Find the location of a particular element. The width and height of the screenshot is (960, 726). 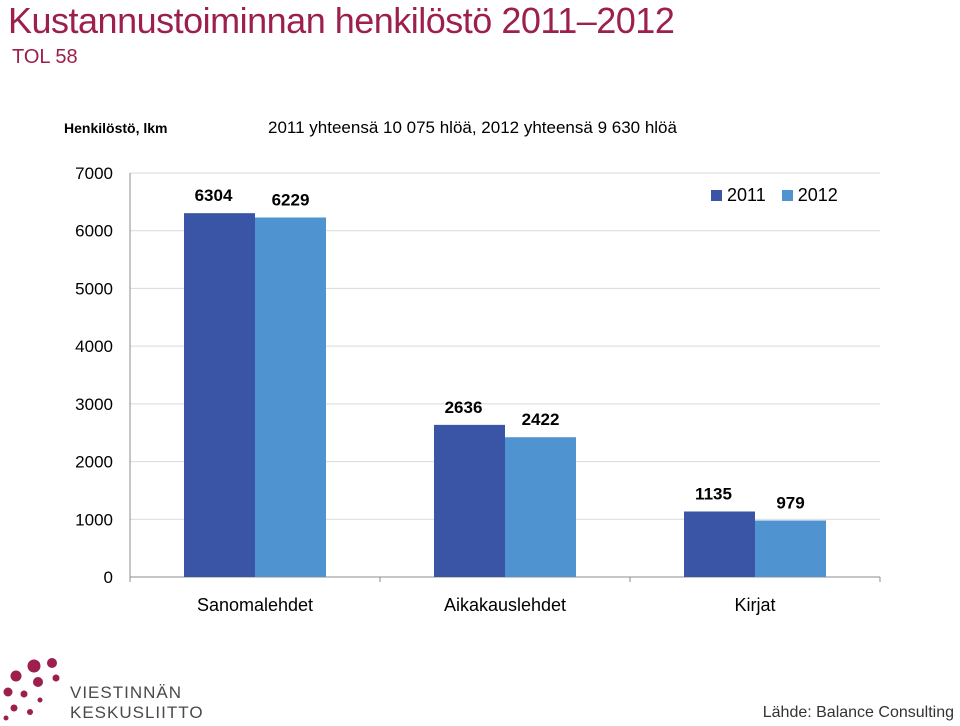

data-label: 6304 is located at coordinates (214, 195).